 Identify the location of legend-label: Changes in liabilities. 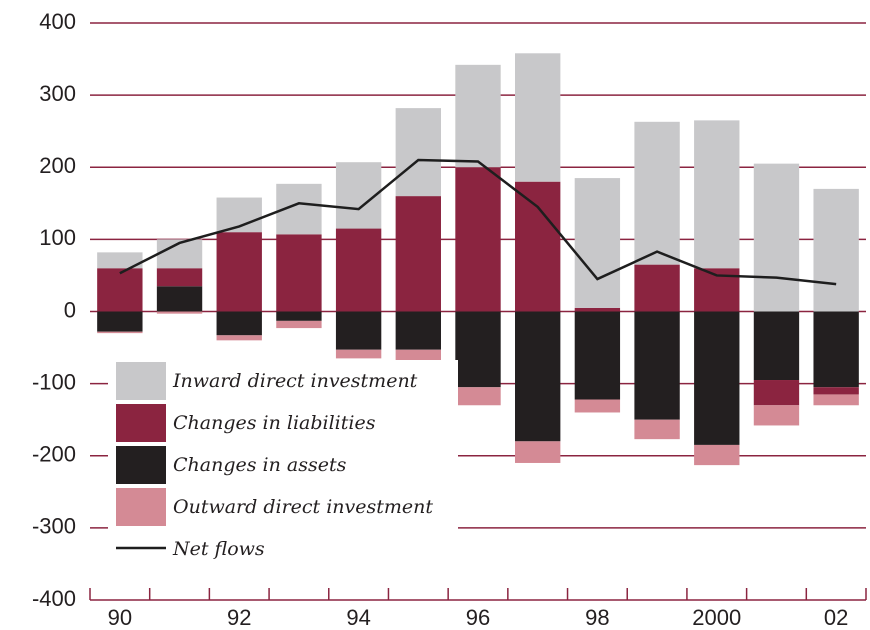
(274, 423).